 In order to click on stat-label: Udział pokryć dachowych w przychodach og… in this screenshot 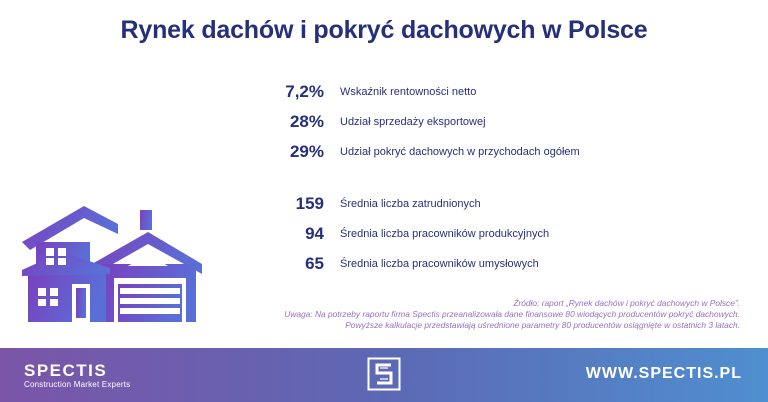, I will do `click(460, 152)`.